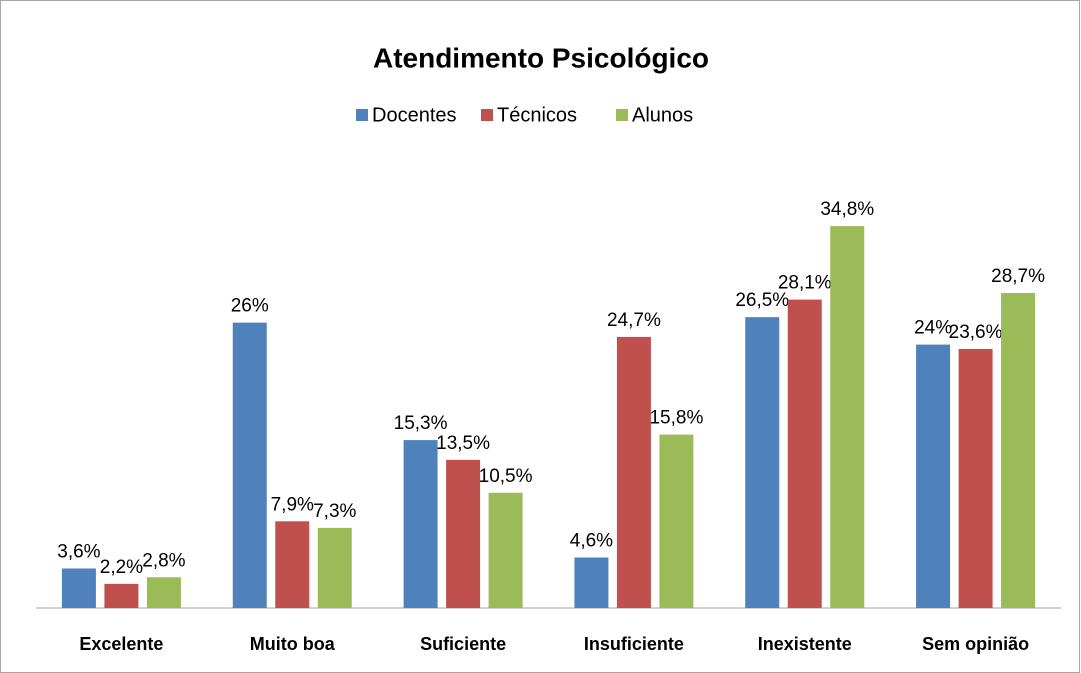  I want to click on chart-title: Atendimento Psicológico, so click(541, 57).